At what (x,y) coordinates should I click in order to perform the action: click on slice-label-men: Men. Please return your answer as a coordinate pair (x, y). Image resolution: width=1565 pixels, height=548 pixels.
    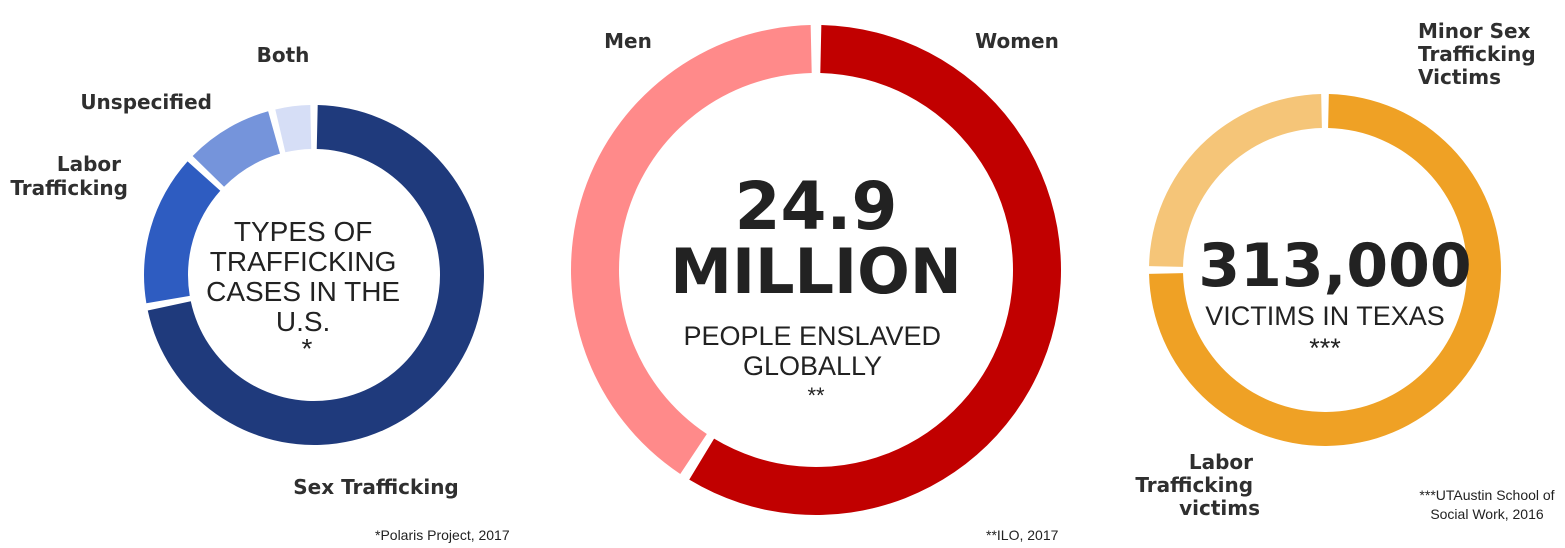
    Looking at the image, I should click on (628, 41).